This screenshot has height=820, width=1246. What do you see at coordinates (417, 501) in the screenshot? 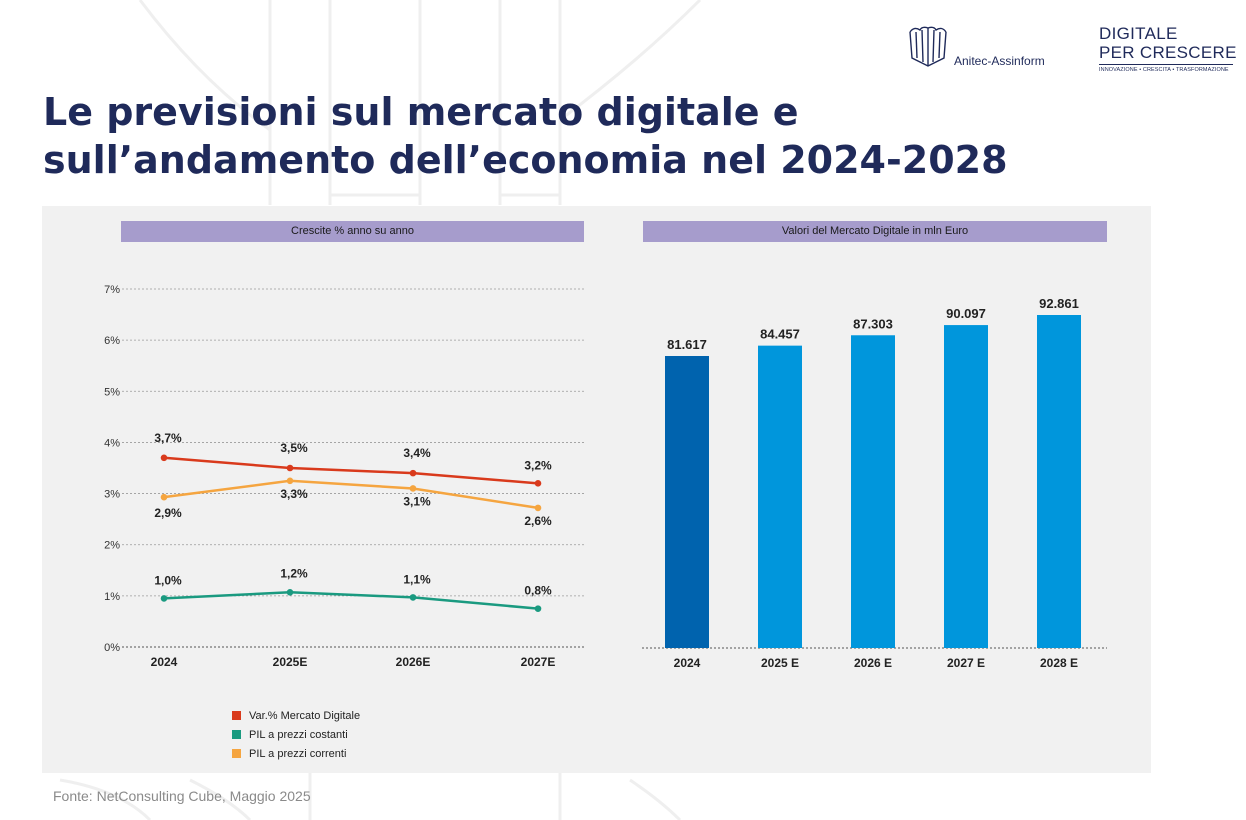
I see `data-label: 3,1%` at bounding box center [417, 501].